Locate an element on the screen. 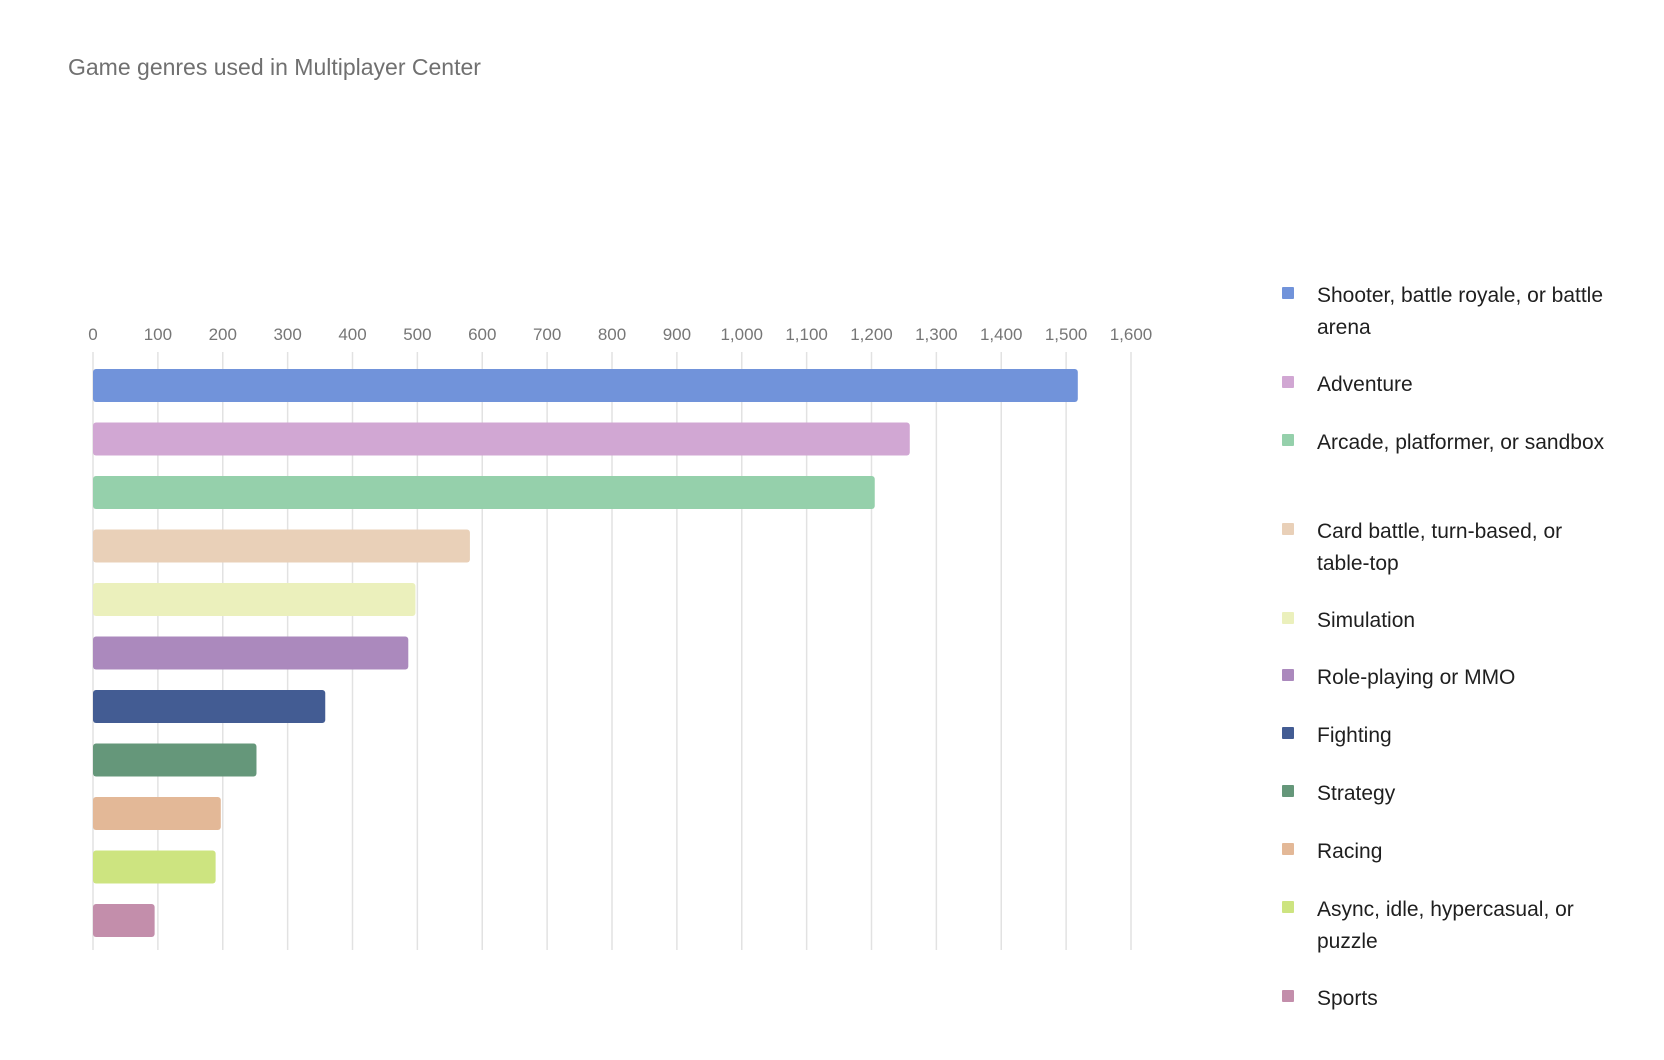 This screenshot has width=1664, height=1060. x-tick-label: 900 is located at coordinates (677, 334).